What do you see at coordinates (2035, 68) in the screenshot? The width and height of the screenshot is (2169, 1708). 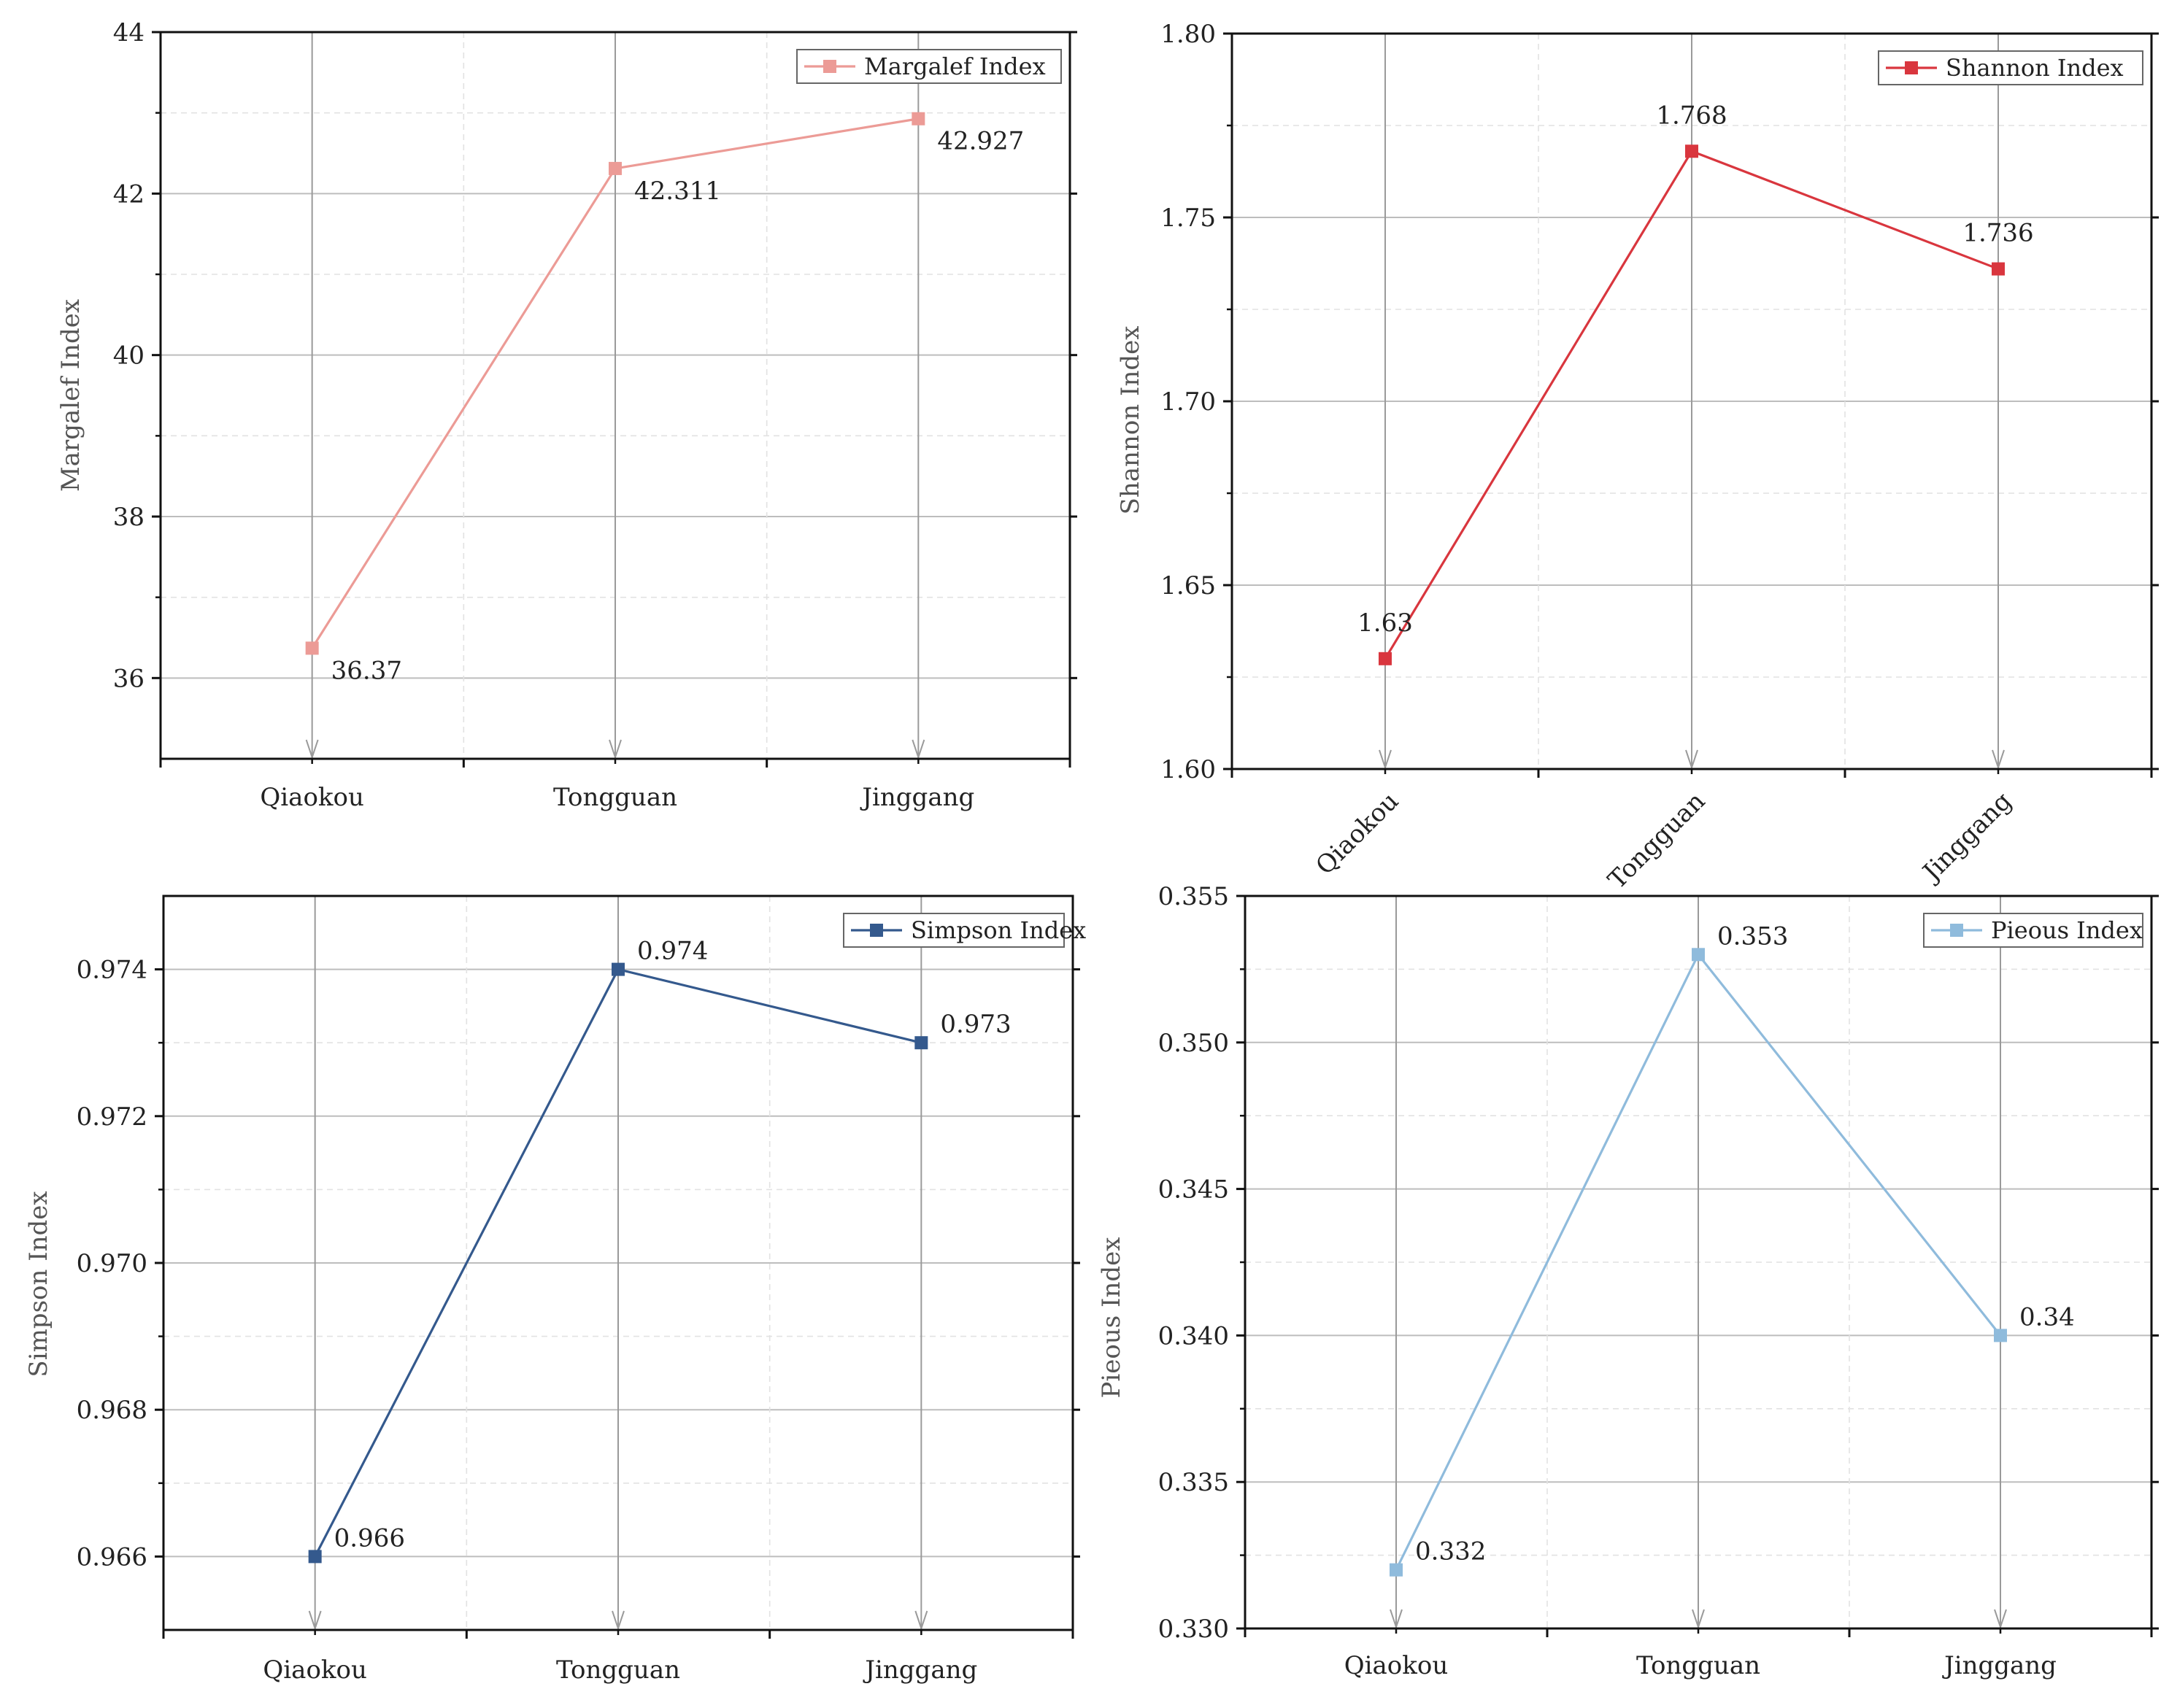 I see `legend-label: Shannon Index` at bounding box center [2035, 68].